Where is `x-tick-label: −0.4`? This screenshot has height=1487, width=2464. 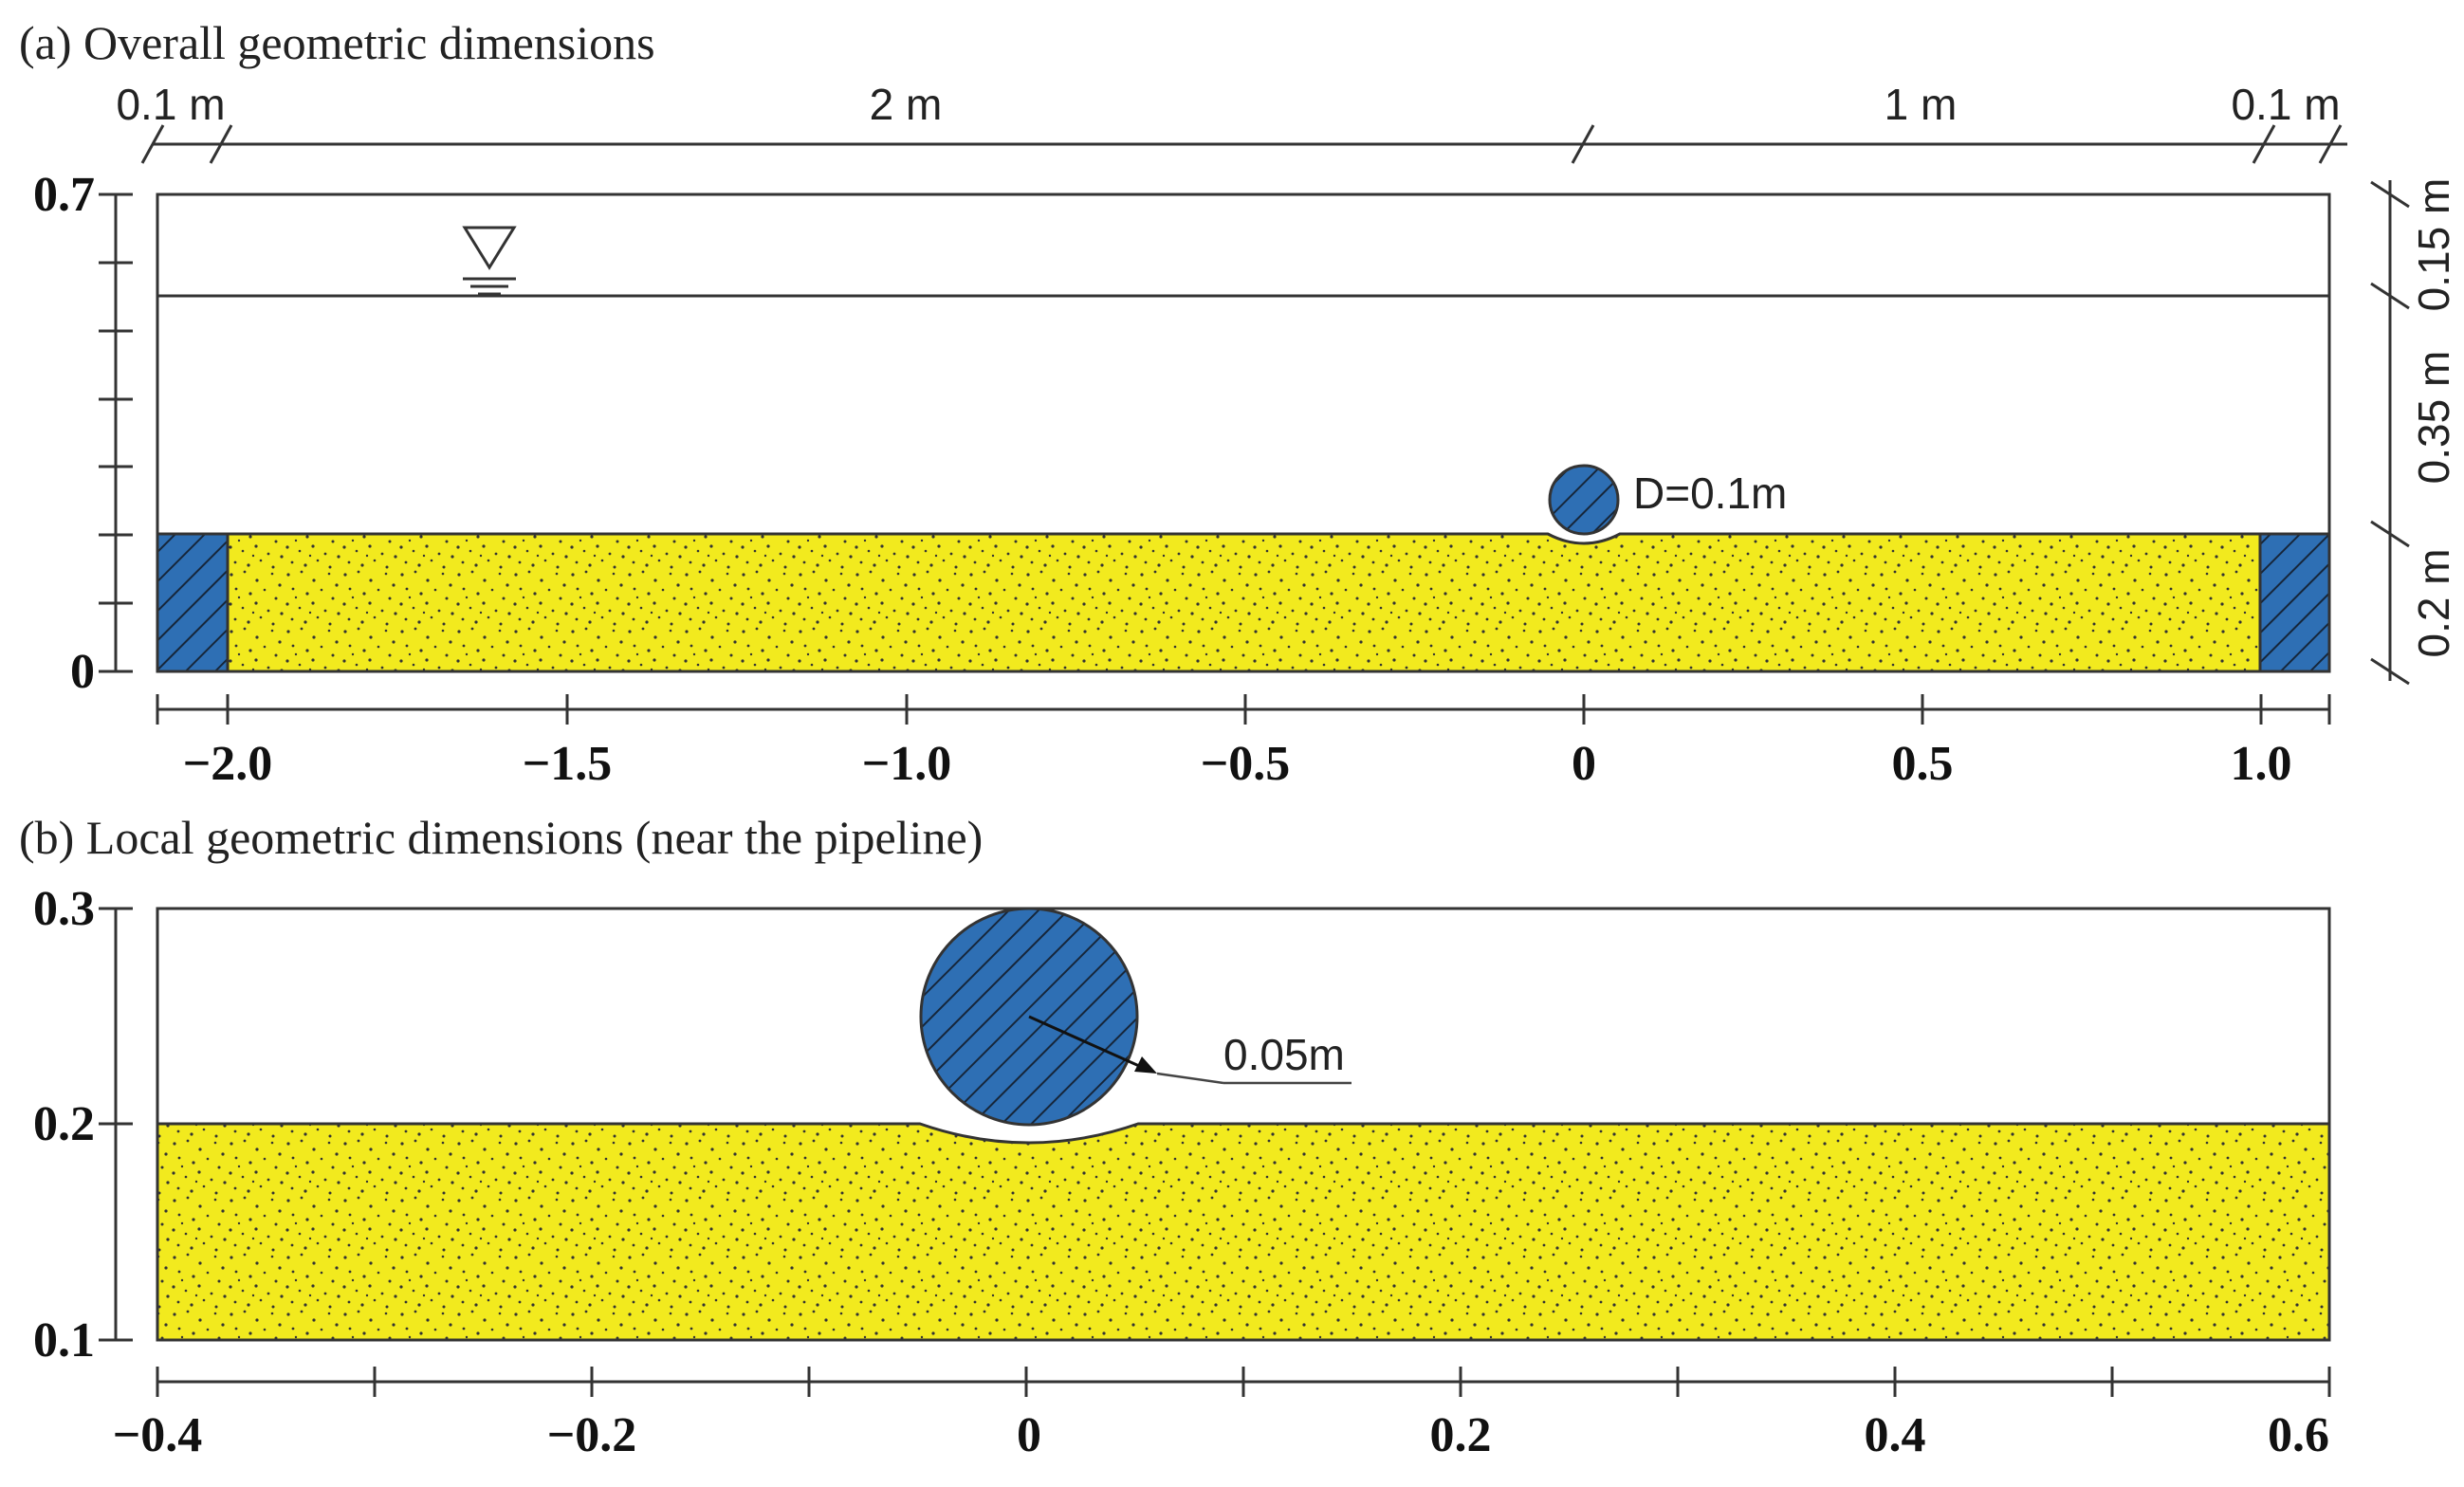 x-tick-label: −0.4 is located at coordinates (158, 1435).